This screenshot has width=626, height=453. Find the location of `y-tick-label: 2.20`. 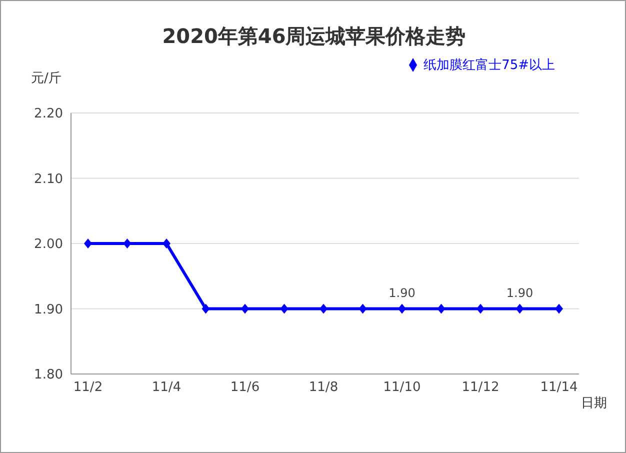

y-tick-label: 2.20 is located at coordinates (48, 114).